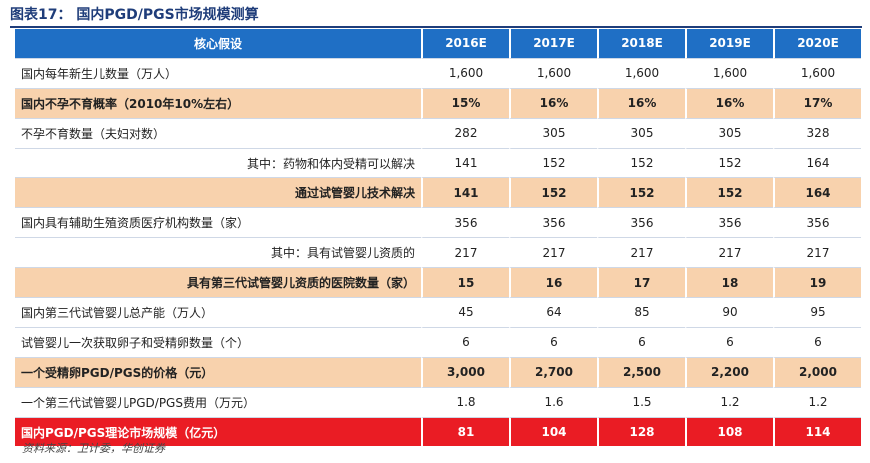  I want to click on figure-title: 图表17： 国内PGD/PGS市场规模测算, so click(134, 15).